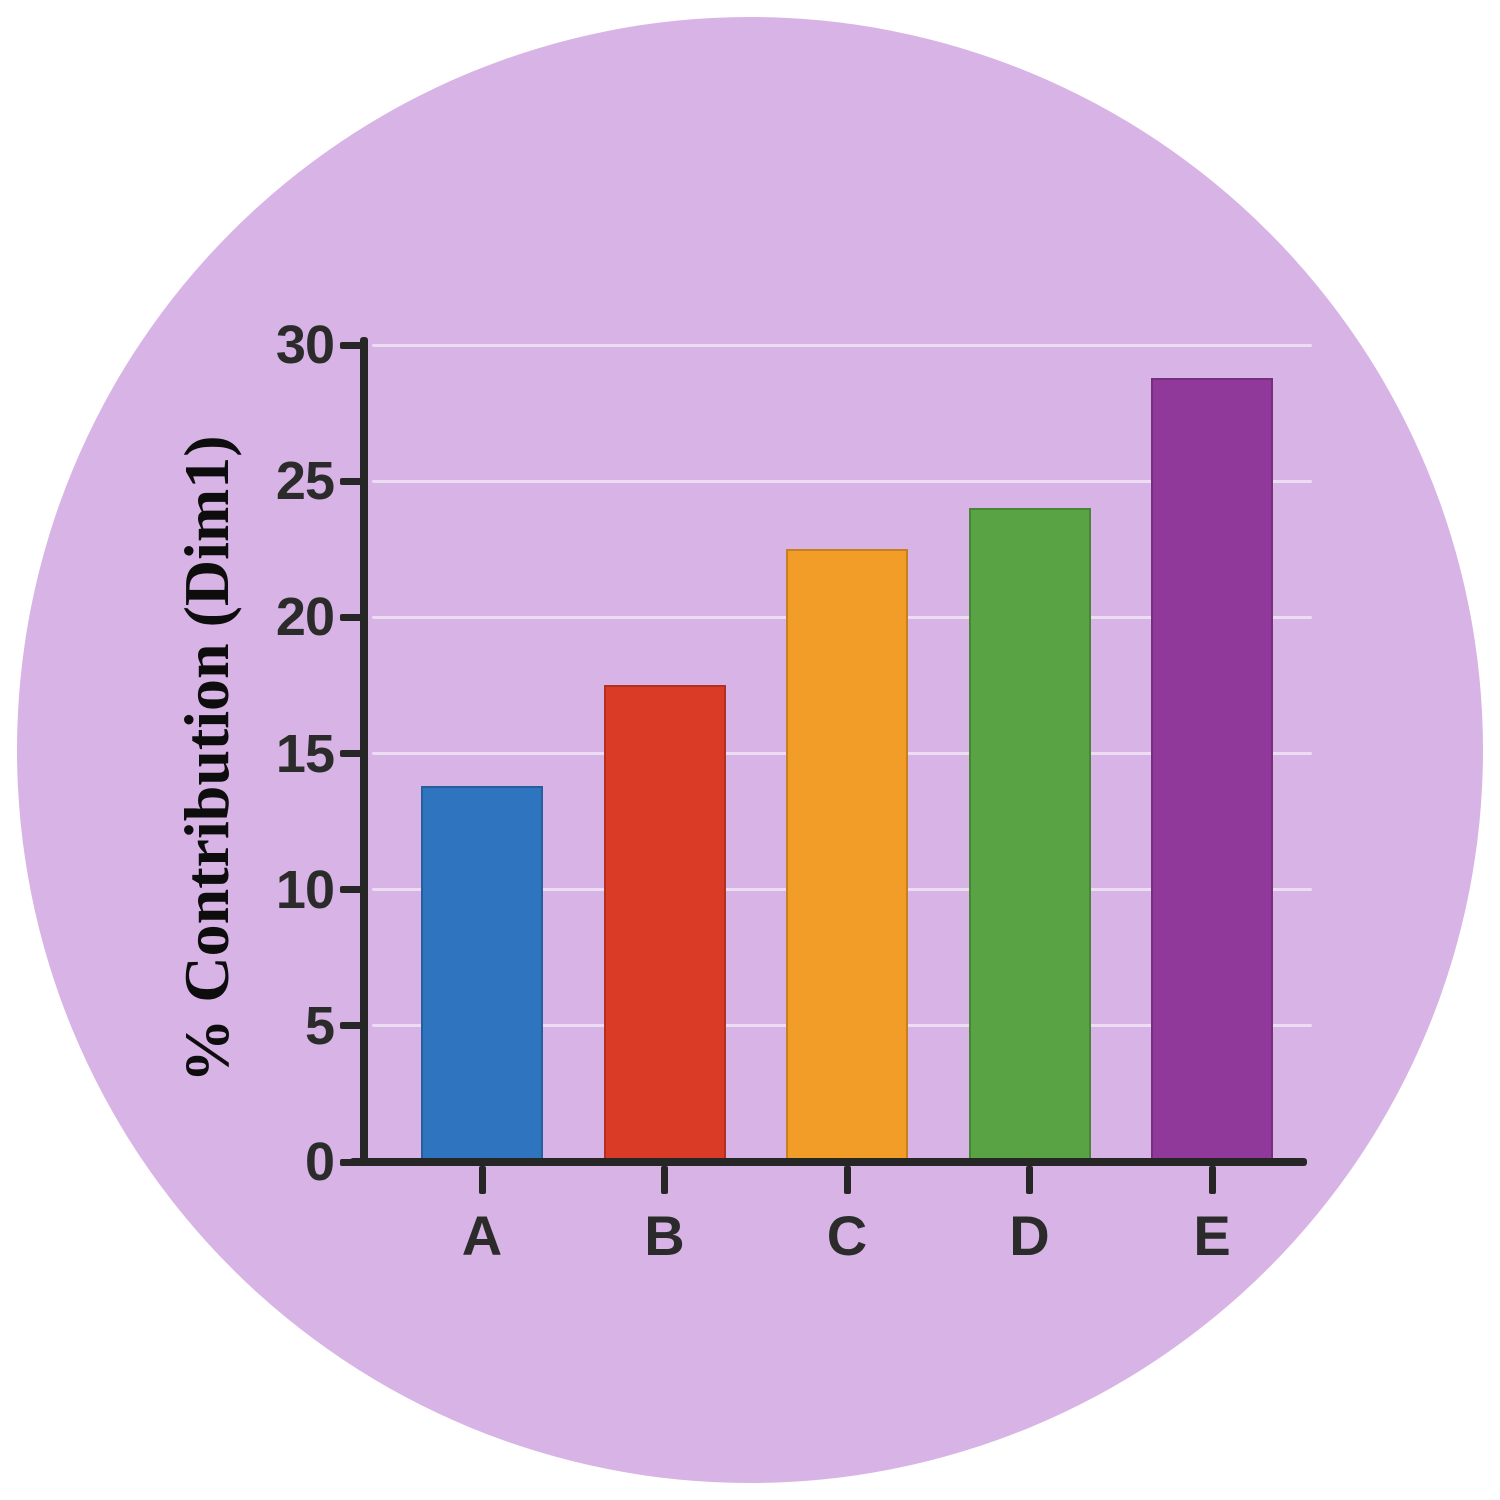 Image resolution: width=1500 pixels, height=1500 pixels. Describe the element at coordinates (305, 617) in the screenshot. I see `y-tick-label-20: 20` at that location.